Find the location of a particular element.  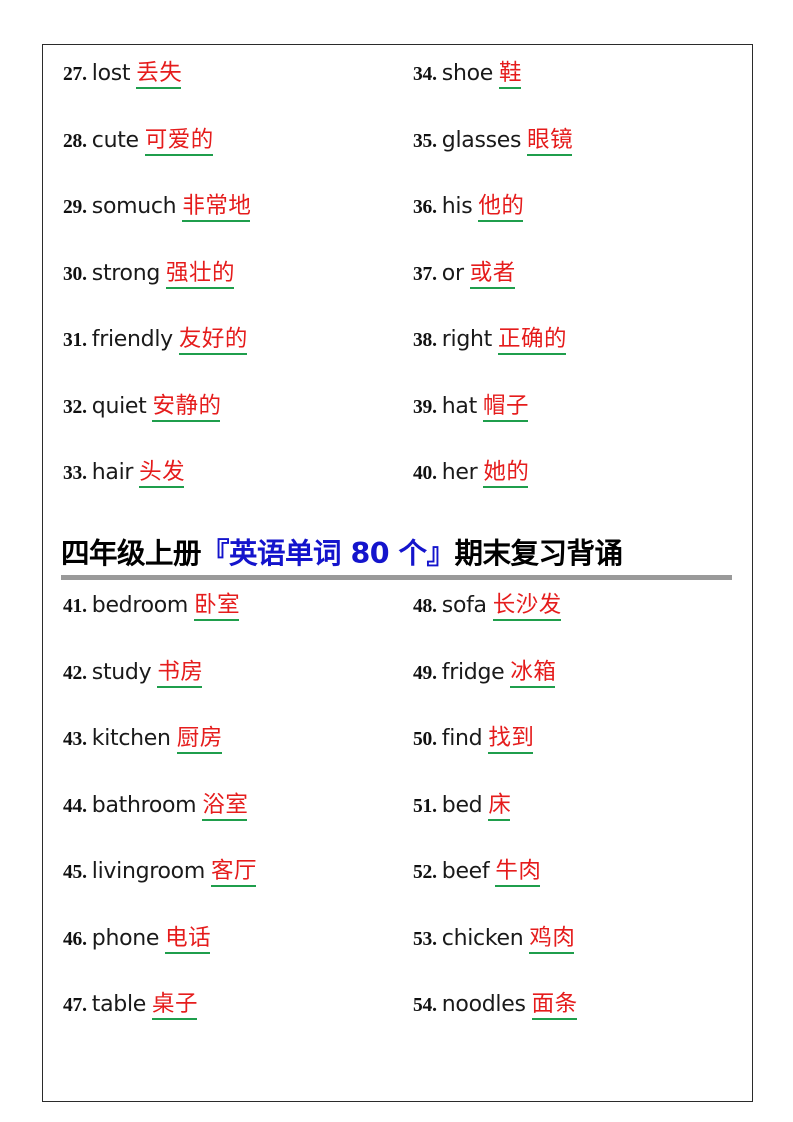

vocabulary-entry: 27. lost 丢失 is located at coordinates (122, 73).